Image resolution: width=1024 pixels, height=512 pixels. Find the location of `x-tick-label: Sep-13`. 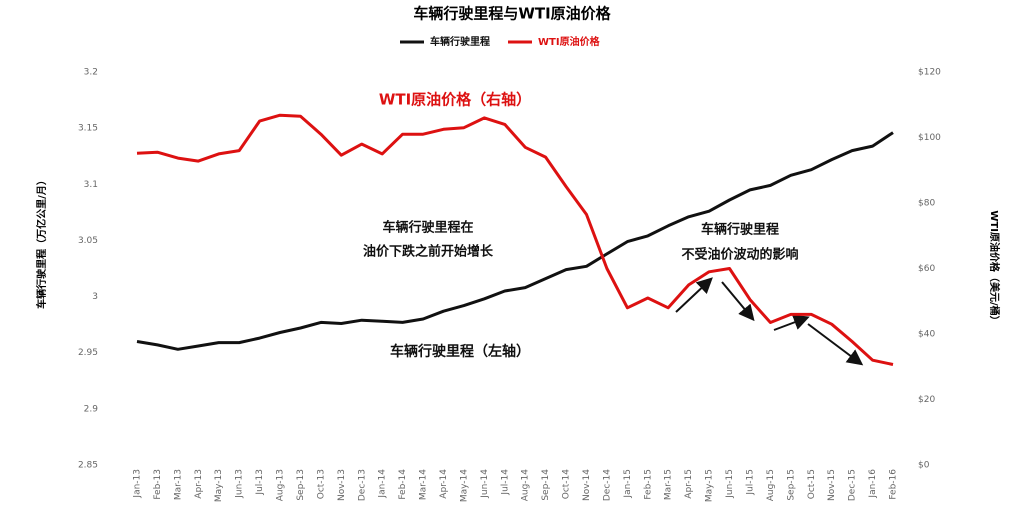

x-tick-label: Sep-13 is located at coordinates (301, 485).